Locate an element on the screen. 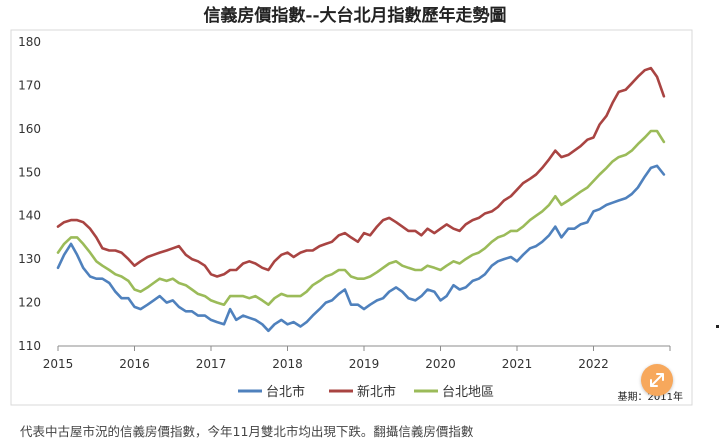  expand-icon is located at coordinates (657, 380).